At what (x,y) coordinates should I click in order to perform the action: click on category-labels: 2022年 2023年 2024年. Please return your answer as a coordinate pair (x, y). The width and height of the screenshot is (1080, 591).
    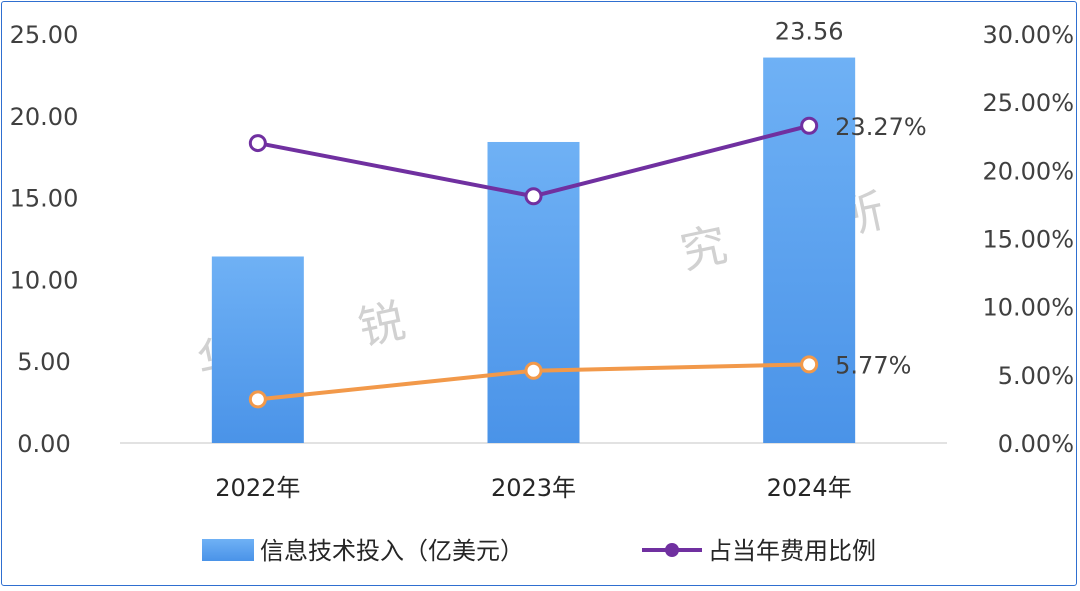
    Looking at the image, I should click on (533, 488).